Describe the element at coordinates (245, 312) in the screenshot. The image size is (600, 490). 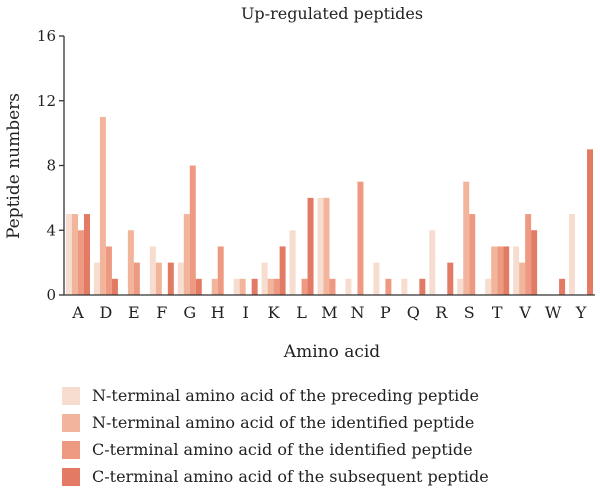
I see `x-tick-label-i: I` at that location.